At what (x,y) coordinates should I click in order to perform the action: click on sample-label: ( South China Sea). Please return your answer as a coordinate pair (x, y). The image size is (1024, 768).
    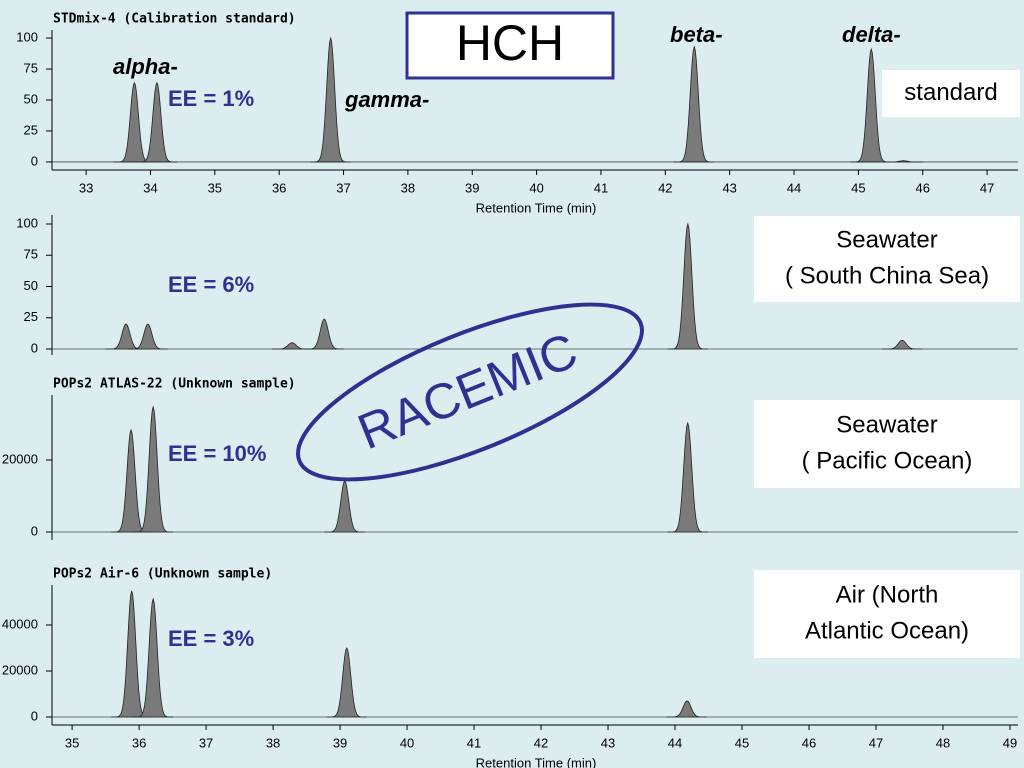
    Looking at the image, I should click on (887, 275).